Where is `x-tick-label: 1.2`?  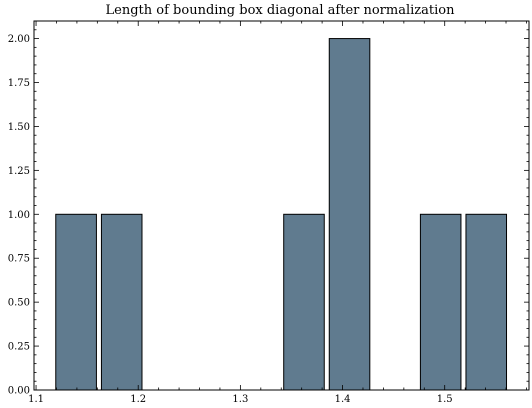
x-tick-label: 1.2 is located at coordinates (138, 399).